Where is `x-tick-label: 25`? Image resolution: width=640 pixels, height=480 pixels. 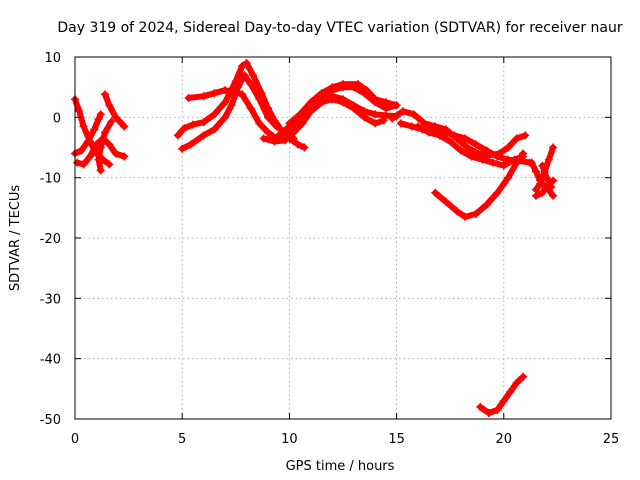
x-tick-label: 25 is located at coordinates (611, 439).